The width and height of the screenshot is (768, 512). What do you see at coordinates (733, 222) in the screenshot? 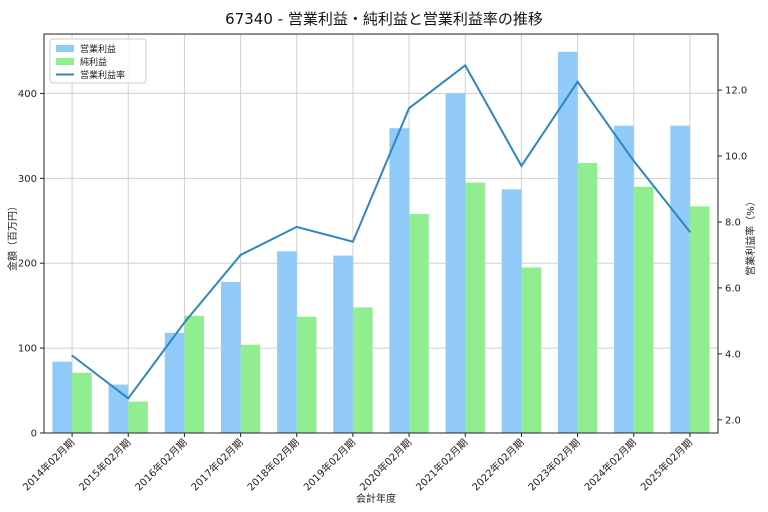
I see `y2-tick-label: 8.0` at bounding box center [733, 222].